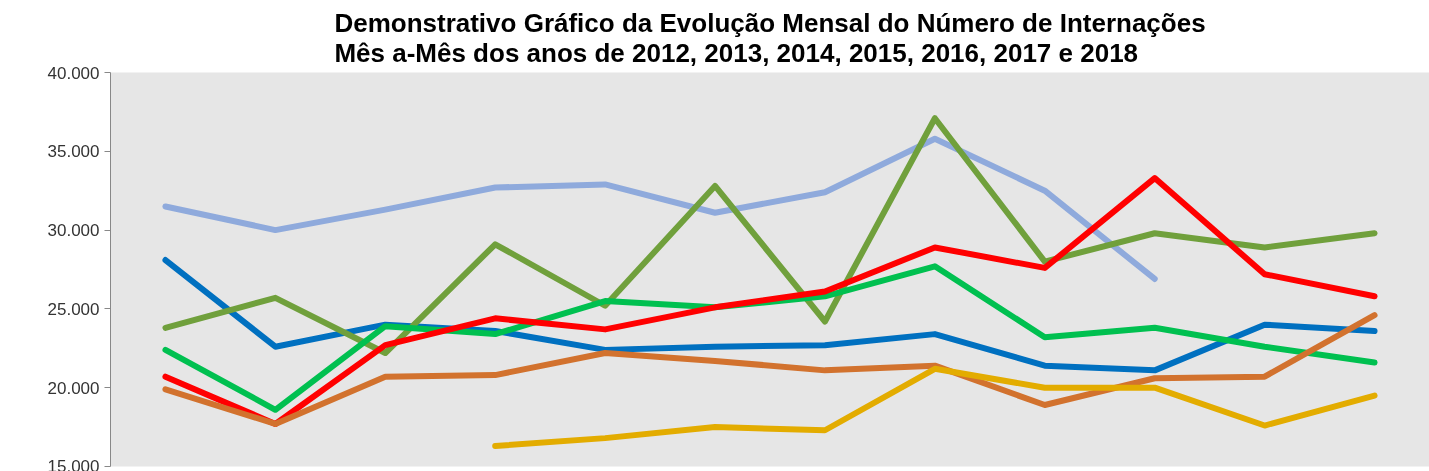 The height and width of the screenshot is (471, 1429). Describe the element at coordinates (73, 309) in the screenshot. I see `y-tick-label: 25.000` at that location.